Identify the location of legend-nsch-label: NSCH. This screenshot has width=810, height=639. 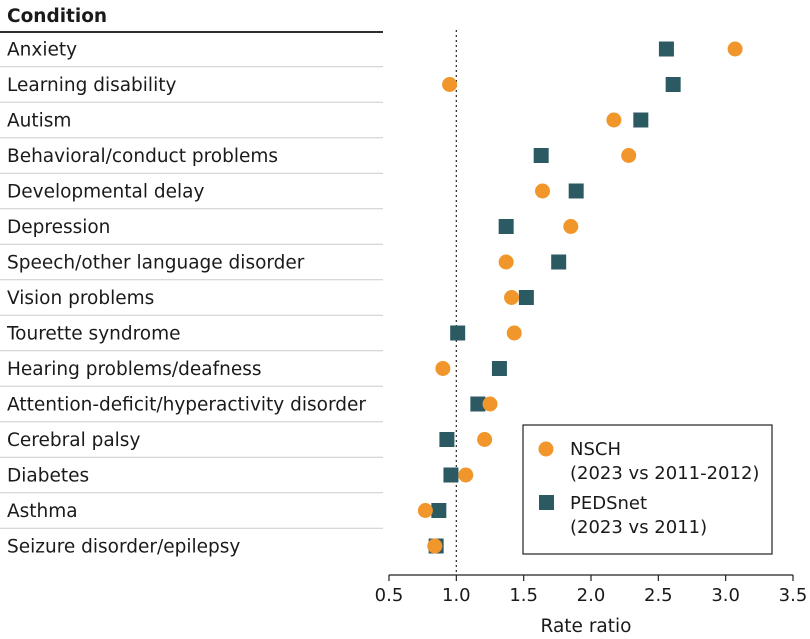
(595, 449).